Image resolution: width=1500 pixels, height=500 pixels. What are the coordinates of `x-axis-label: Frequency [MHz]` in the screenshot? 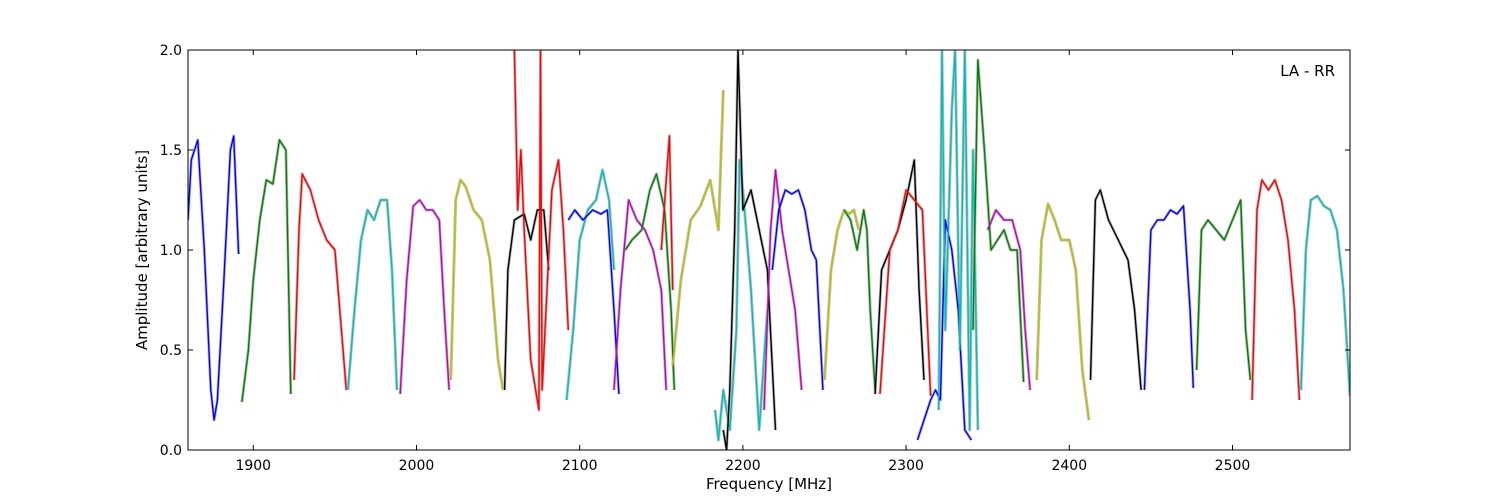 It's located at (769, 484).